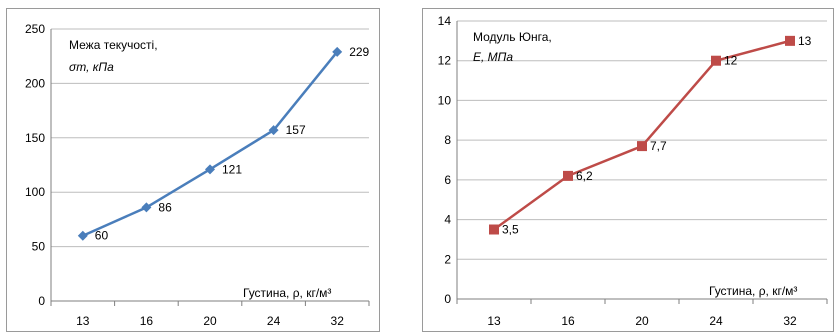  Describe the element at coordinates (512, 37) in the screenshot. I see `annotation-title: Модуль Юнга,` at that location.